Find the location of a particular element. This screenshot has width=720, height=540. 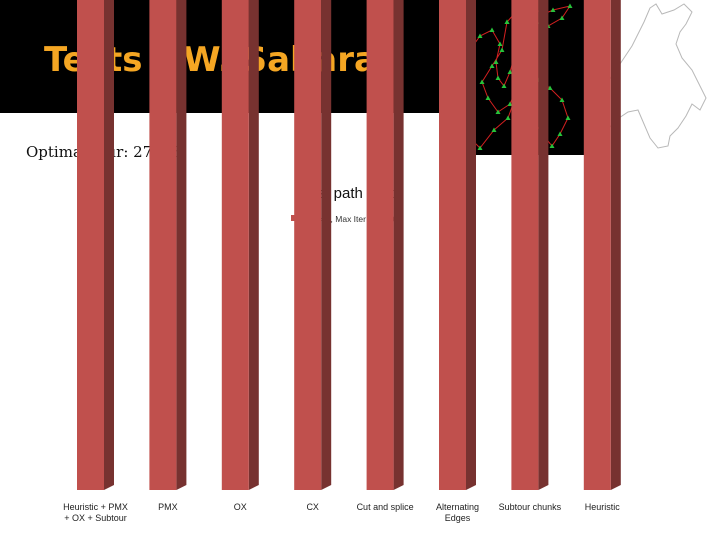

category-label-6: Subtour chunks is located at coordinates (530, 507).